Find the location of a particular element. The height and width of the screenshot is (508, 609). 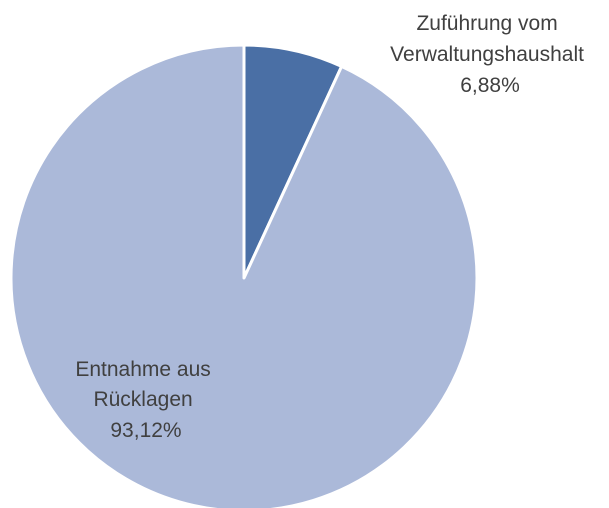

slice-value-label-zufuehrung: 6,88% is located at coordinates (490, 85).